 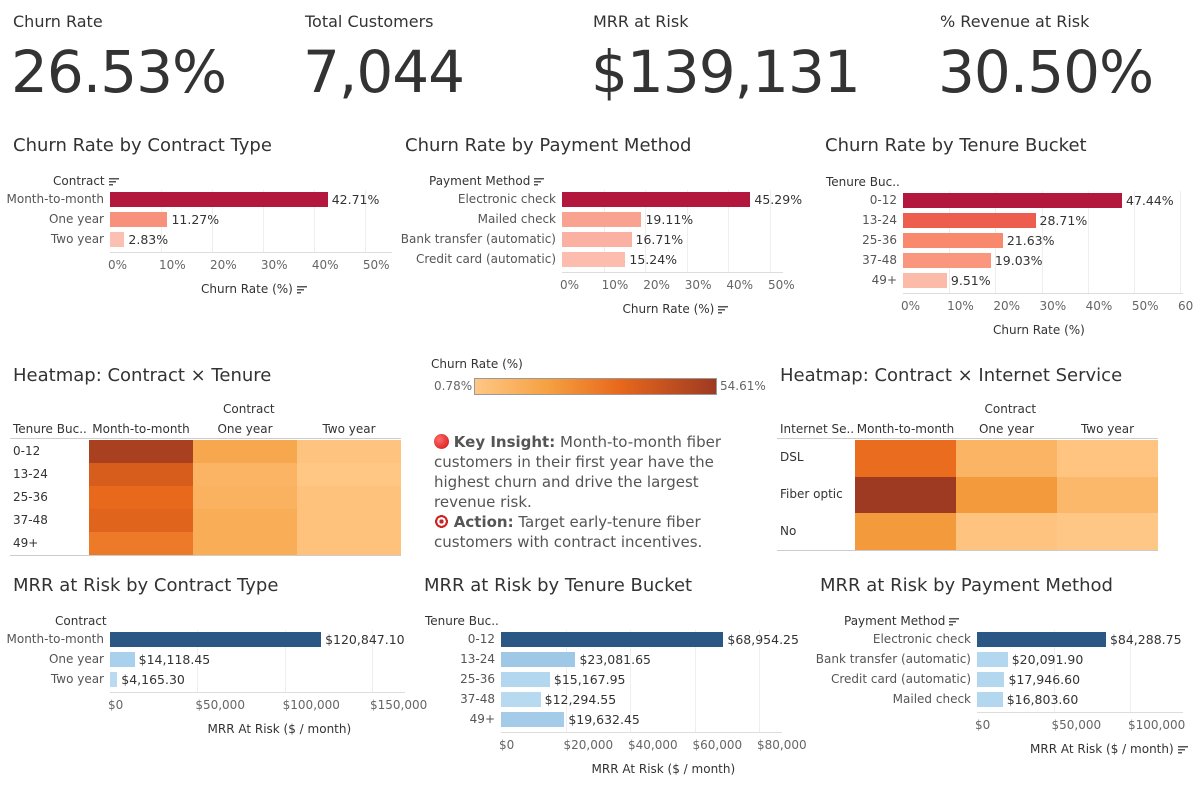 I want to click on bar-category-label: 13-24, so click(x=477, y=659).